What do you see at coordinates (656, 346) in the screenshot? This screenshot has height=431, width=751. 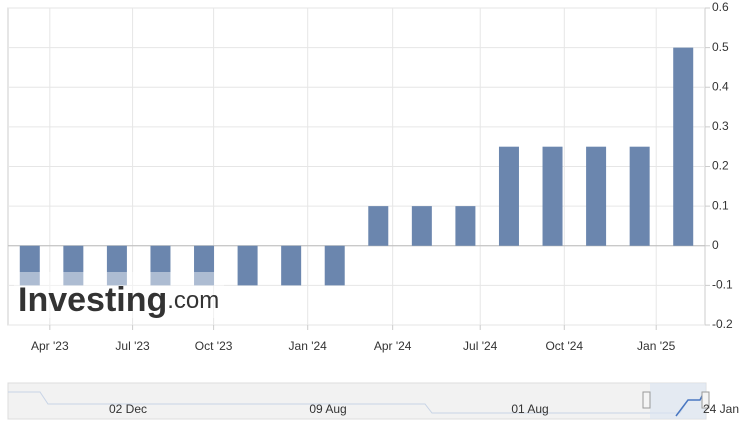 I see `x-tick-label: Jan '25` at bounding box center [656, 346].